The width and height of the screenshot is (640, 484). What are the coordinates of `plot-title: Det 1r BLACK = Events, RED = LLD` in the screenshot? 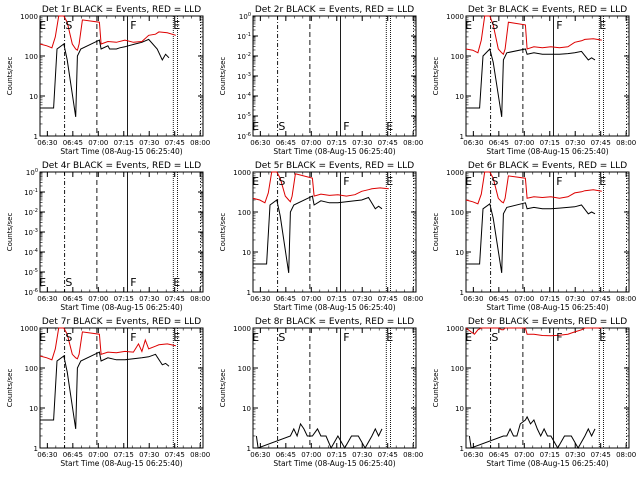 It's located at (121, 10).